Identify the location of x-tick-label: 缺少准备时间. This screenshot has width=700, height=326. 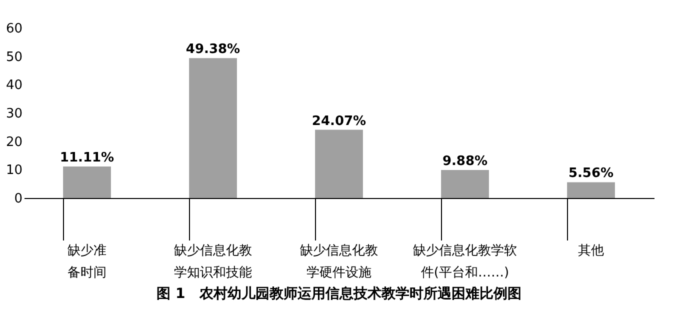
(87, 262).